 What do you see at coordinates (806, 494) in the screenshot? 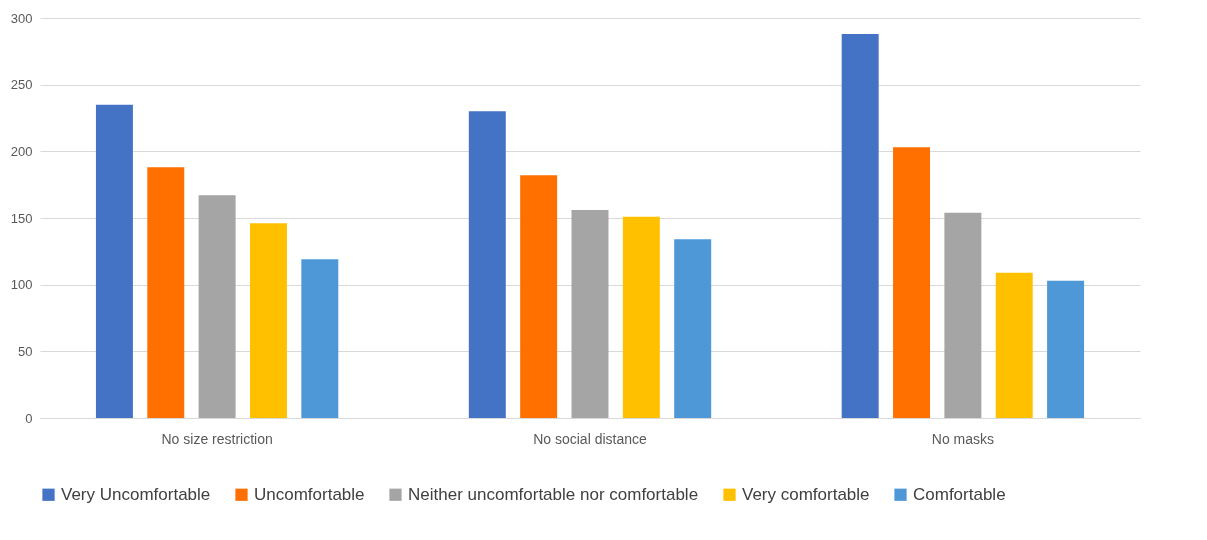
I see `legend-label: Very comfortable` at bounding box center [806, 494].